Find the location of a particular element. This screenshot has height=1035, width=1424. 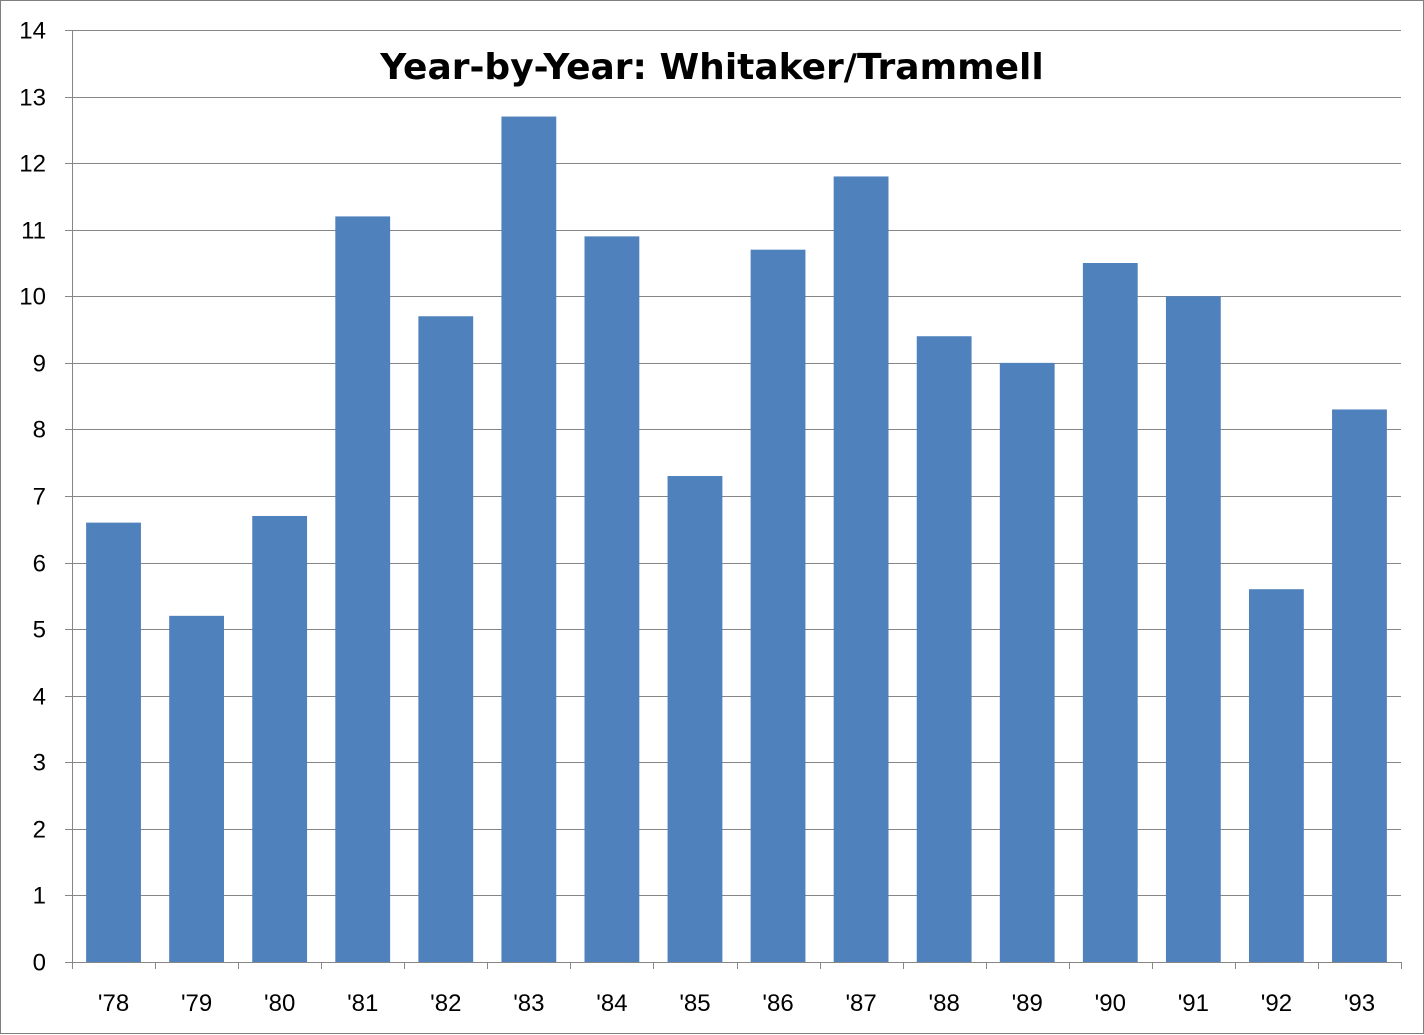

y-tick-label: 1 is located at coordinates (39, 896).